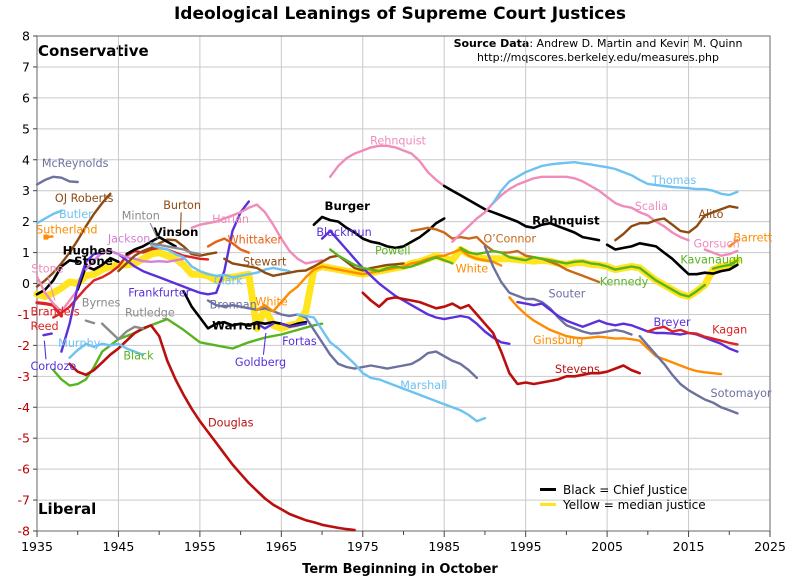 The height and width of the screenshot is (581, 800). I want to click on x-tick-label: 2015, so click(689, 546).